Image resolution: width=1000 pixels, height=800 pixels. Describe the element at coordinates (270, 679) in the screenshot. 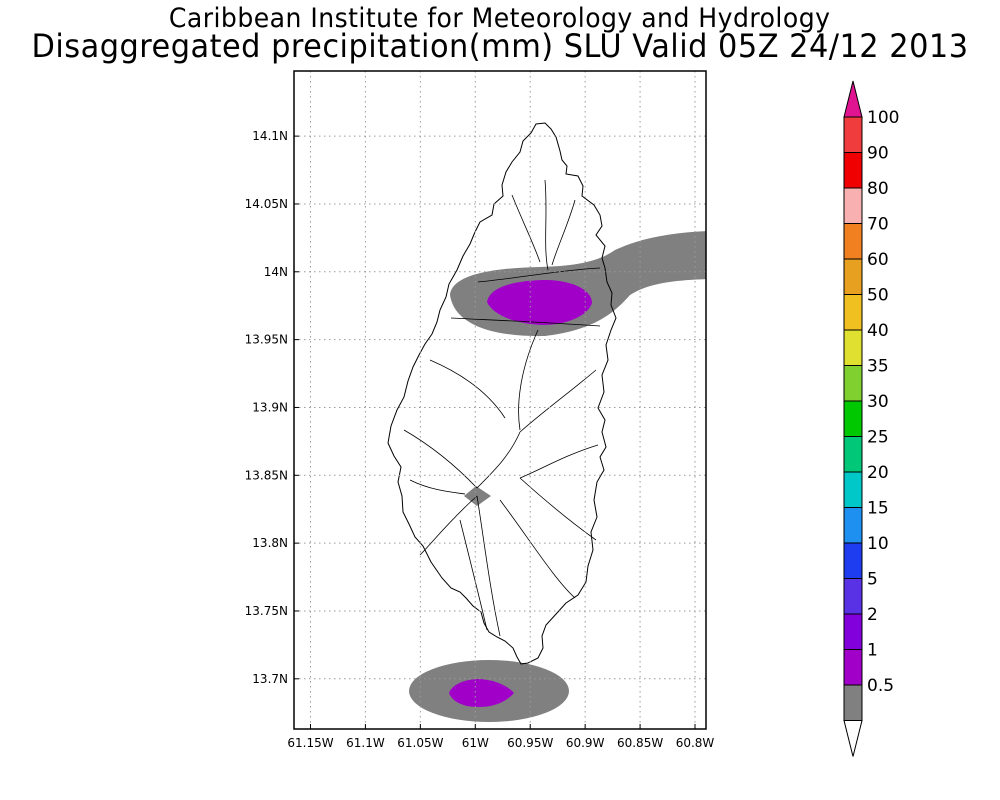

I see `lat-tick-label: 13.7N` at that location.